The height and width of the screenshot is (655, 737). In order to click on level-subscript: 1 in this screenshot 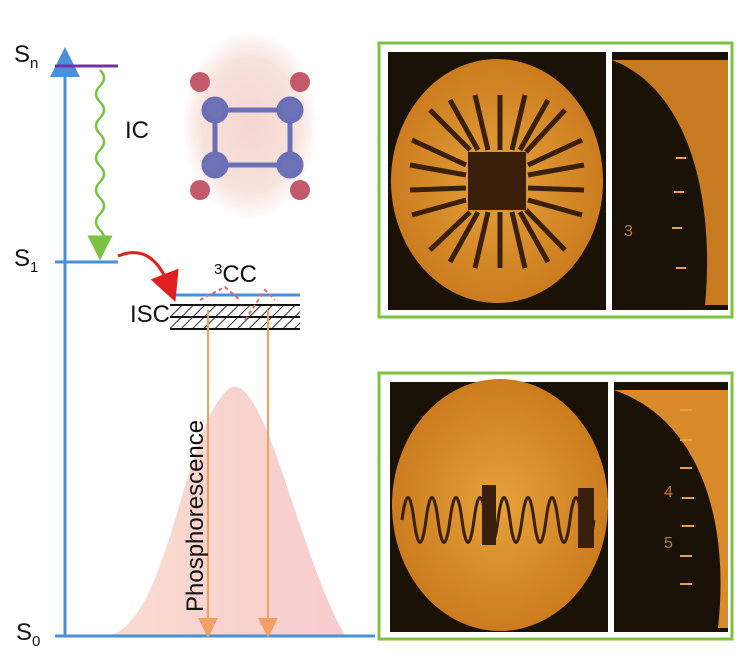, I will do `click(34, 267)`.